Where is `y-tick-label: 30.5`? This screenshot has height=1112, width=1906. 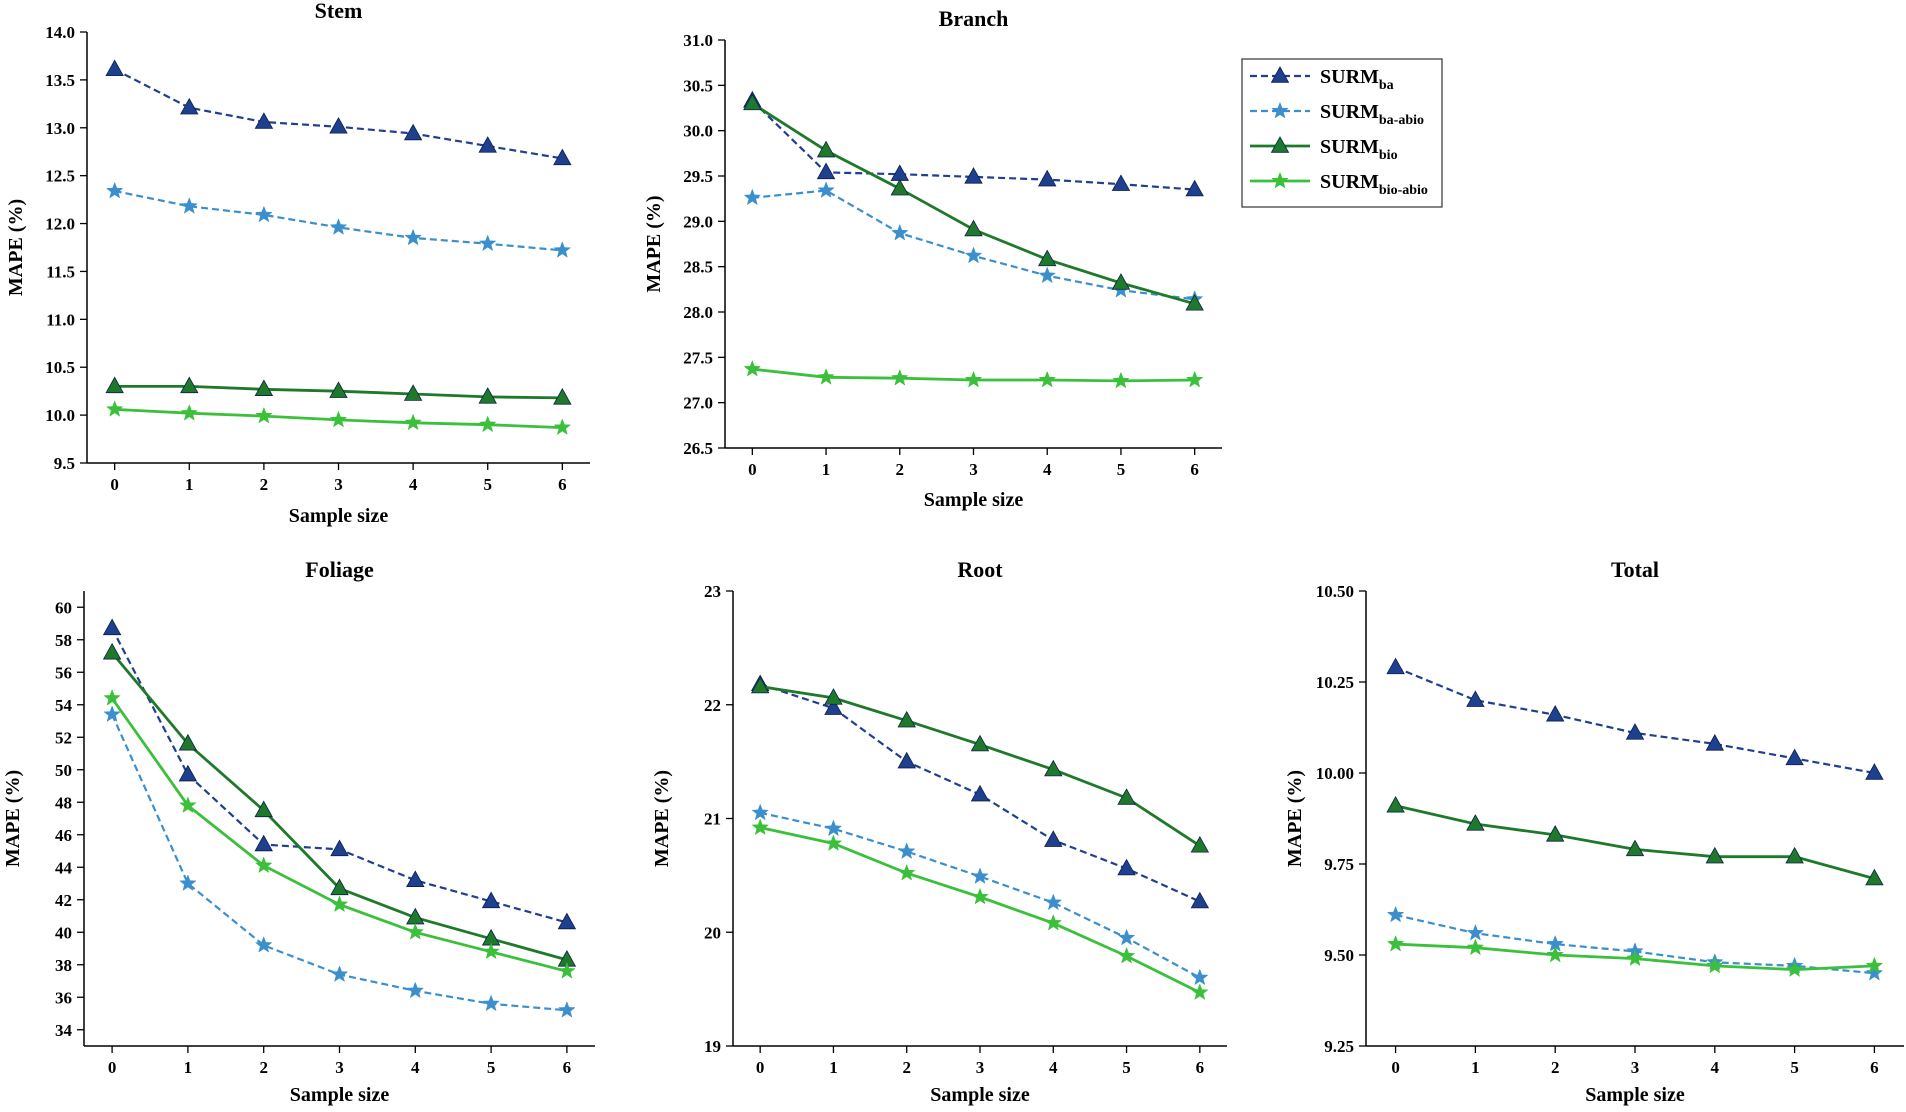 y-tick-label: 30.5 is located at coordinates (698, 85).